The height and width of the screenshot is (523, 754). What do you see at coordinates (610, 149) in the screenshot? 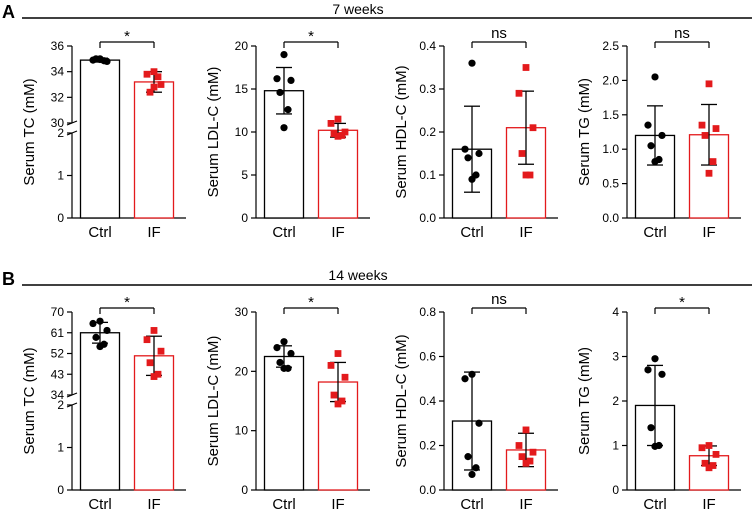
I see `y-tick-label: 1.0` at bounding box center [610, 149].